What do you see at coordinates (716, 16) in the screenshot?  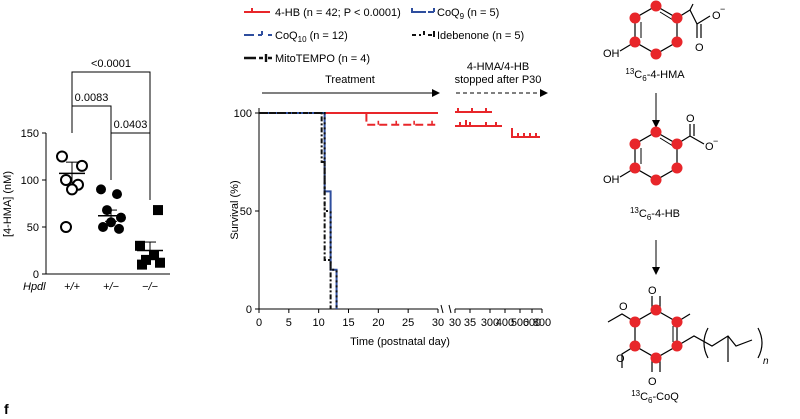 I see `hma-o2-label: O` at bounding box center [716, 16].